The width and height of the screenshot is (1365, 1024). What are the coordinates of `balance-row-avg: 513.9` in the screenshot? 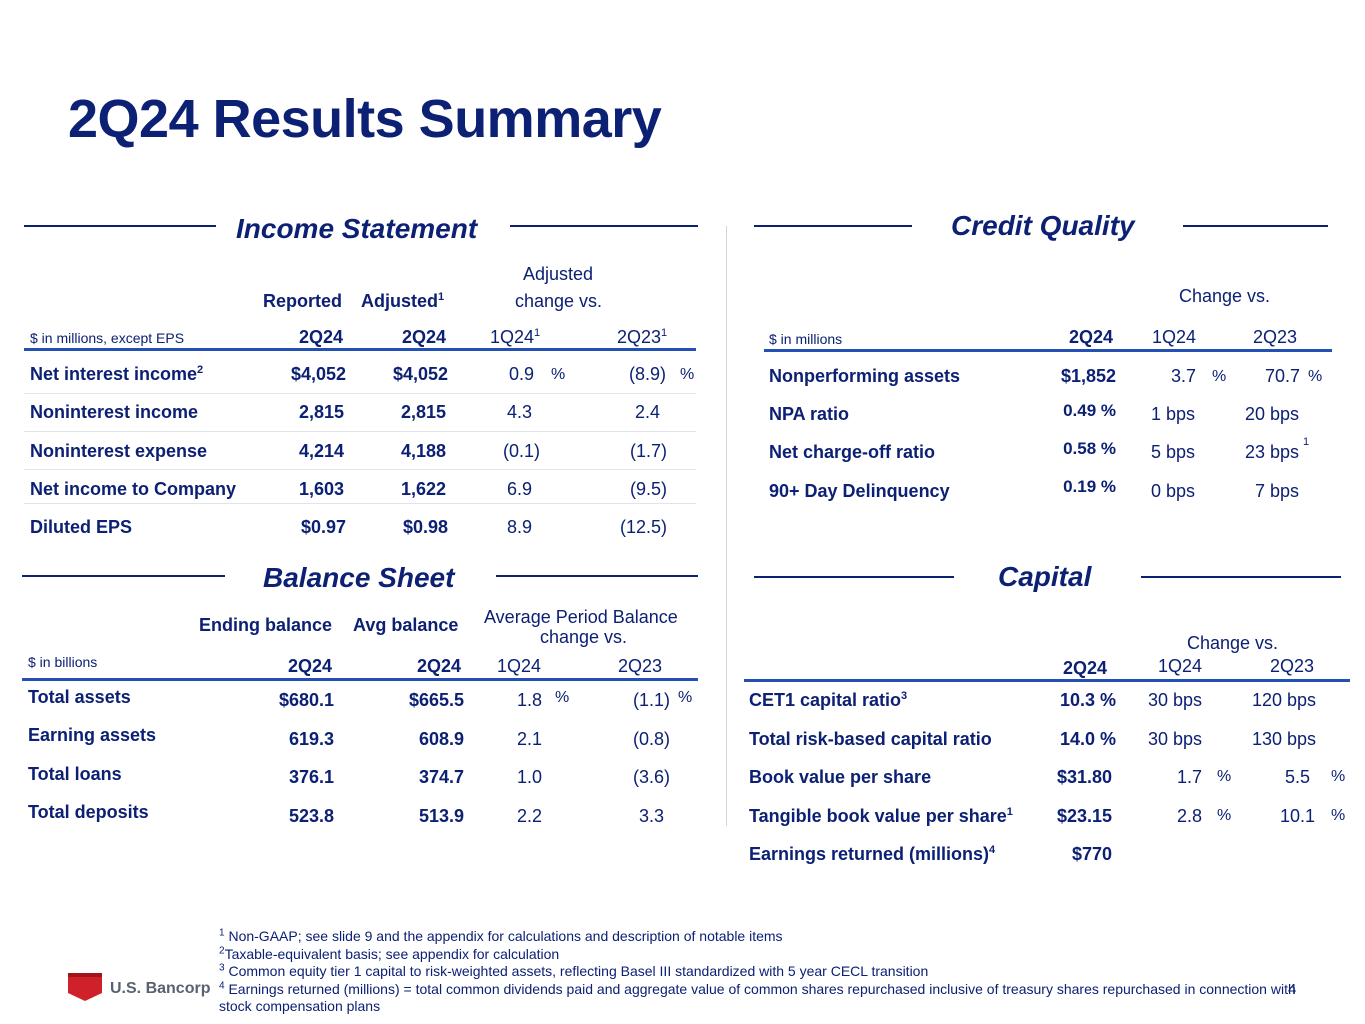 It's located at (441, 816).